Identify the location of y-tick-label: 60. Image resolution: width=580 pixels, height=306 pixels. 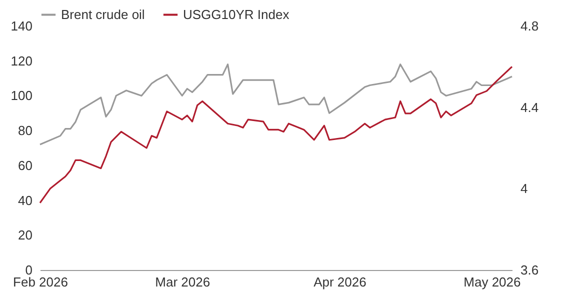
(25, 165).